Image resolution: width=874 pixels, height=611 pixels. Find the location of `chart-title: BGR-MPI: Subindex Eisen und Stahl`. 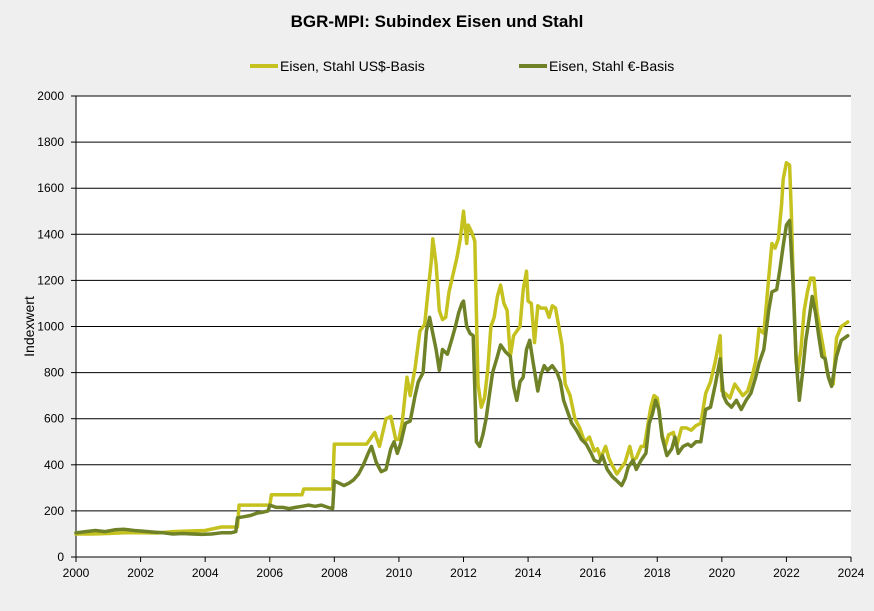

chart-title: BGR-MPI: Subindex Eisen und Stahl is located at coordinates (437, 21).